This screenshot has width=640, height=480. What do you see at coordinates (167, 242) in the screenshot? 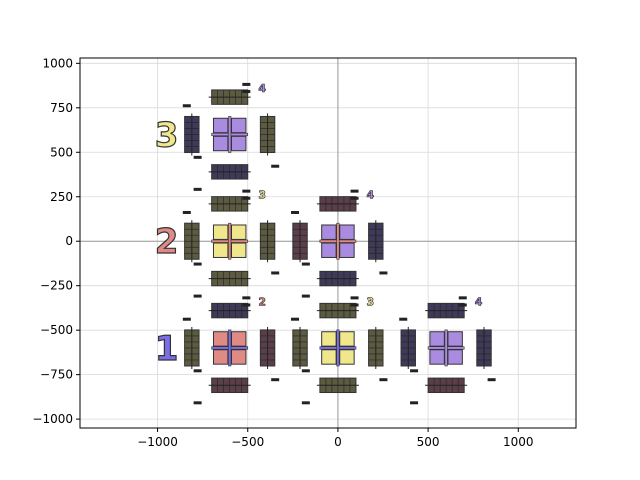
I see `glyph-number: 2` at bounding box center [167, 242].